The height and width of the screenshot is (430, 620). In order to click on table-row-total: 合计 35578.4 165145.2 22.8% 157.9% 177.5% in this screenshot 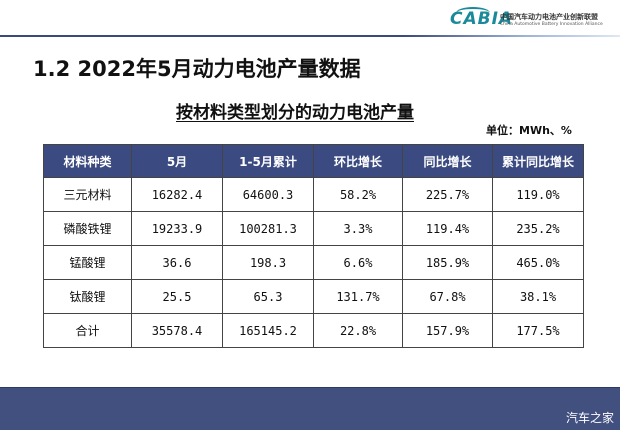, I will do `click(313, 330)`.